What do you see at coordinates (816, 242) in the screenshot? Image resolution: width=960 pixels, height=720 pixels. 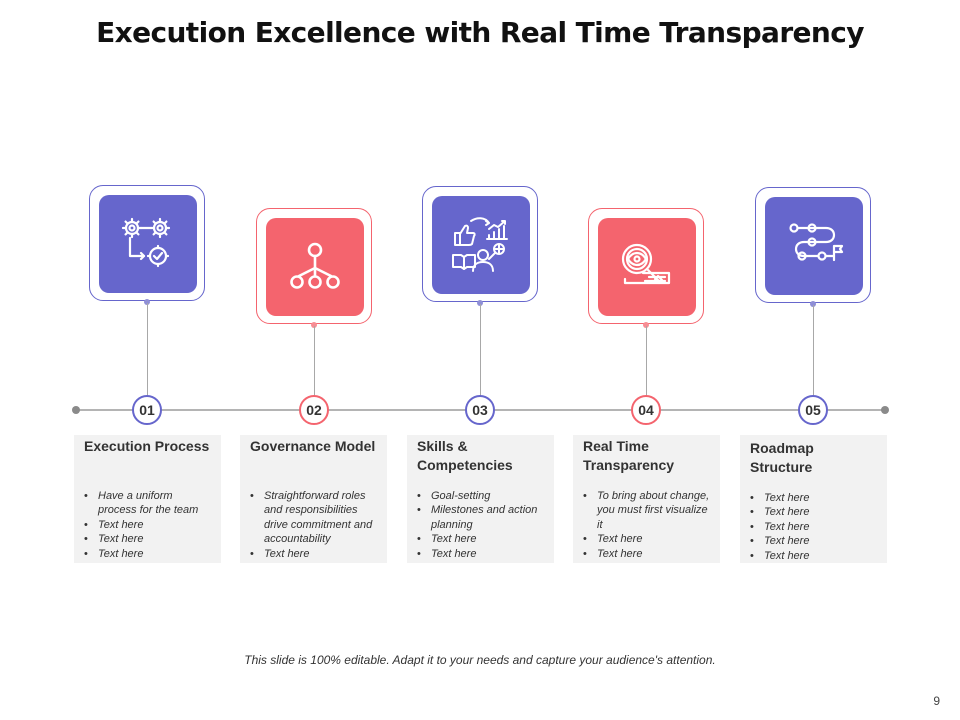 I see `roadmap-icon` at bounding box center [816, 242].